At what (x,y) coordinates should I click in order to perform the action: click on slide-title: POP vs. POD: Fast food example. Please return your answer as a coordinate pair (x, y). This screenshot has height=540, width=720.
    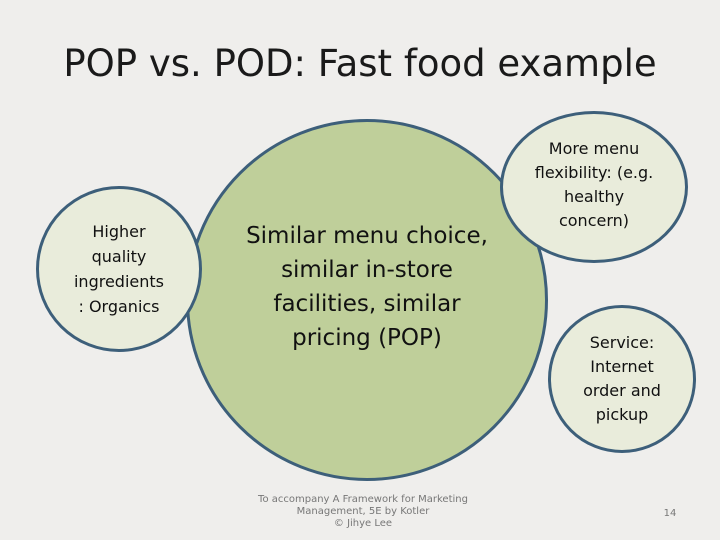
    Looking at the image, I should click on (360, 63).